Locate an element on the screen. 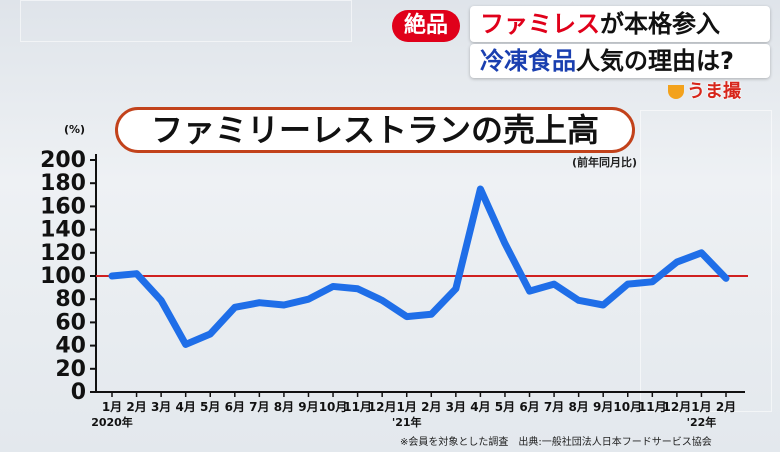 Image resolution: width=780 pixels, height=452 pixels. y-tick-label: 100 is located at coordinates (63, 276).